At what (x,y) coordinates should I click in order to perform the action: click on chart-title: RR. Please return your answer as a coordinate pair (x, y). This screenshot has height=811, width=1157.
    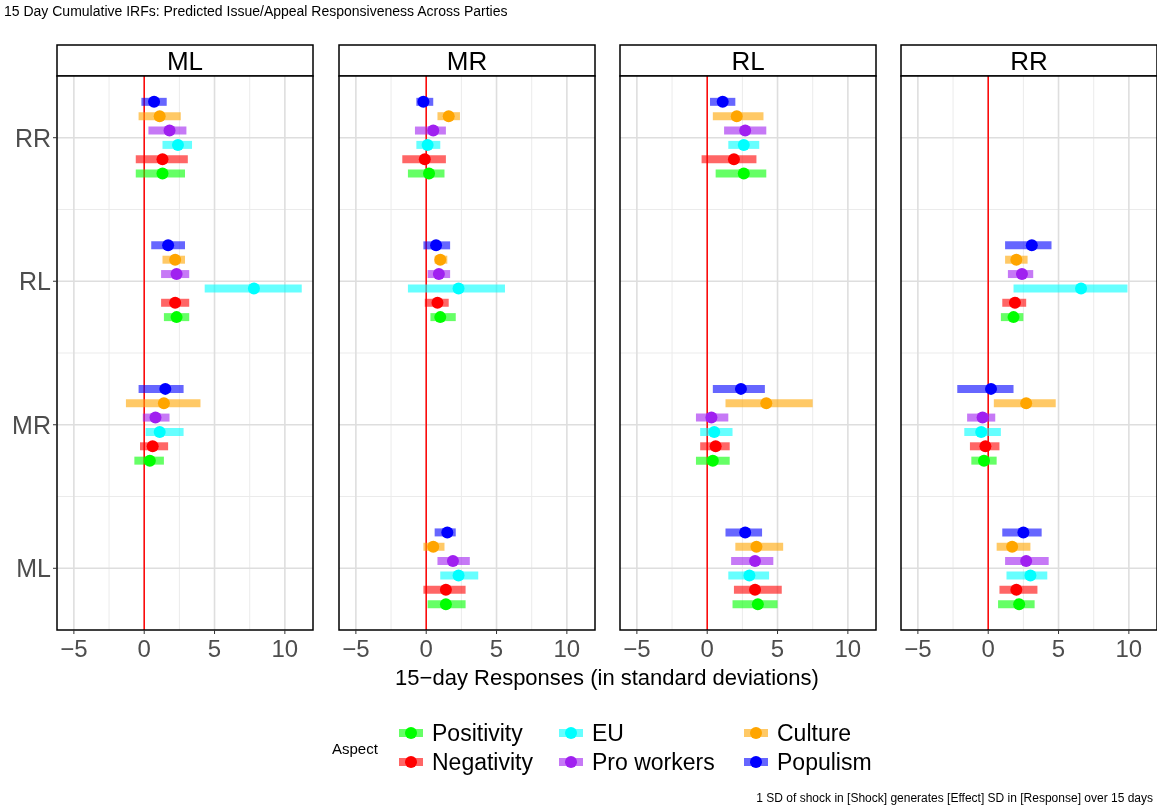
    Looking at the image, I should click on (1029, 60).